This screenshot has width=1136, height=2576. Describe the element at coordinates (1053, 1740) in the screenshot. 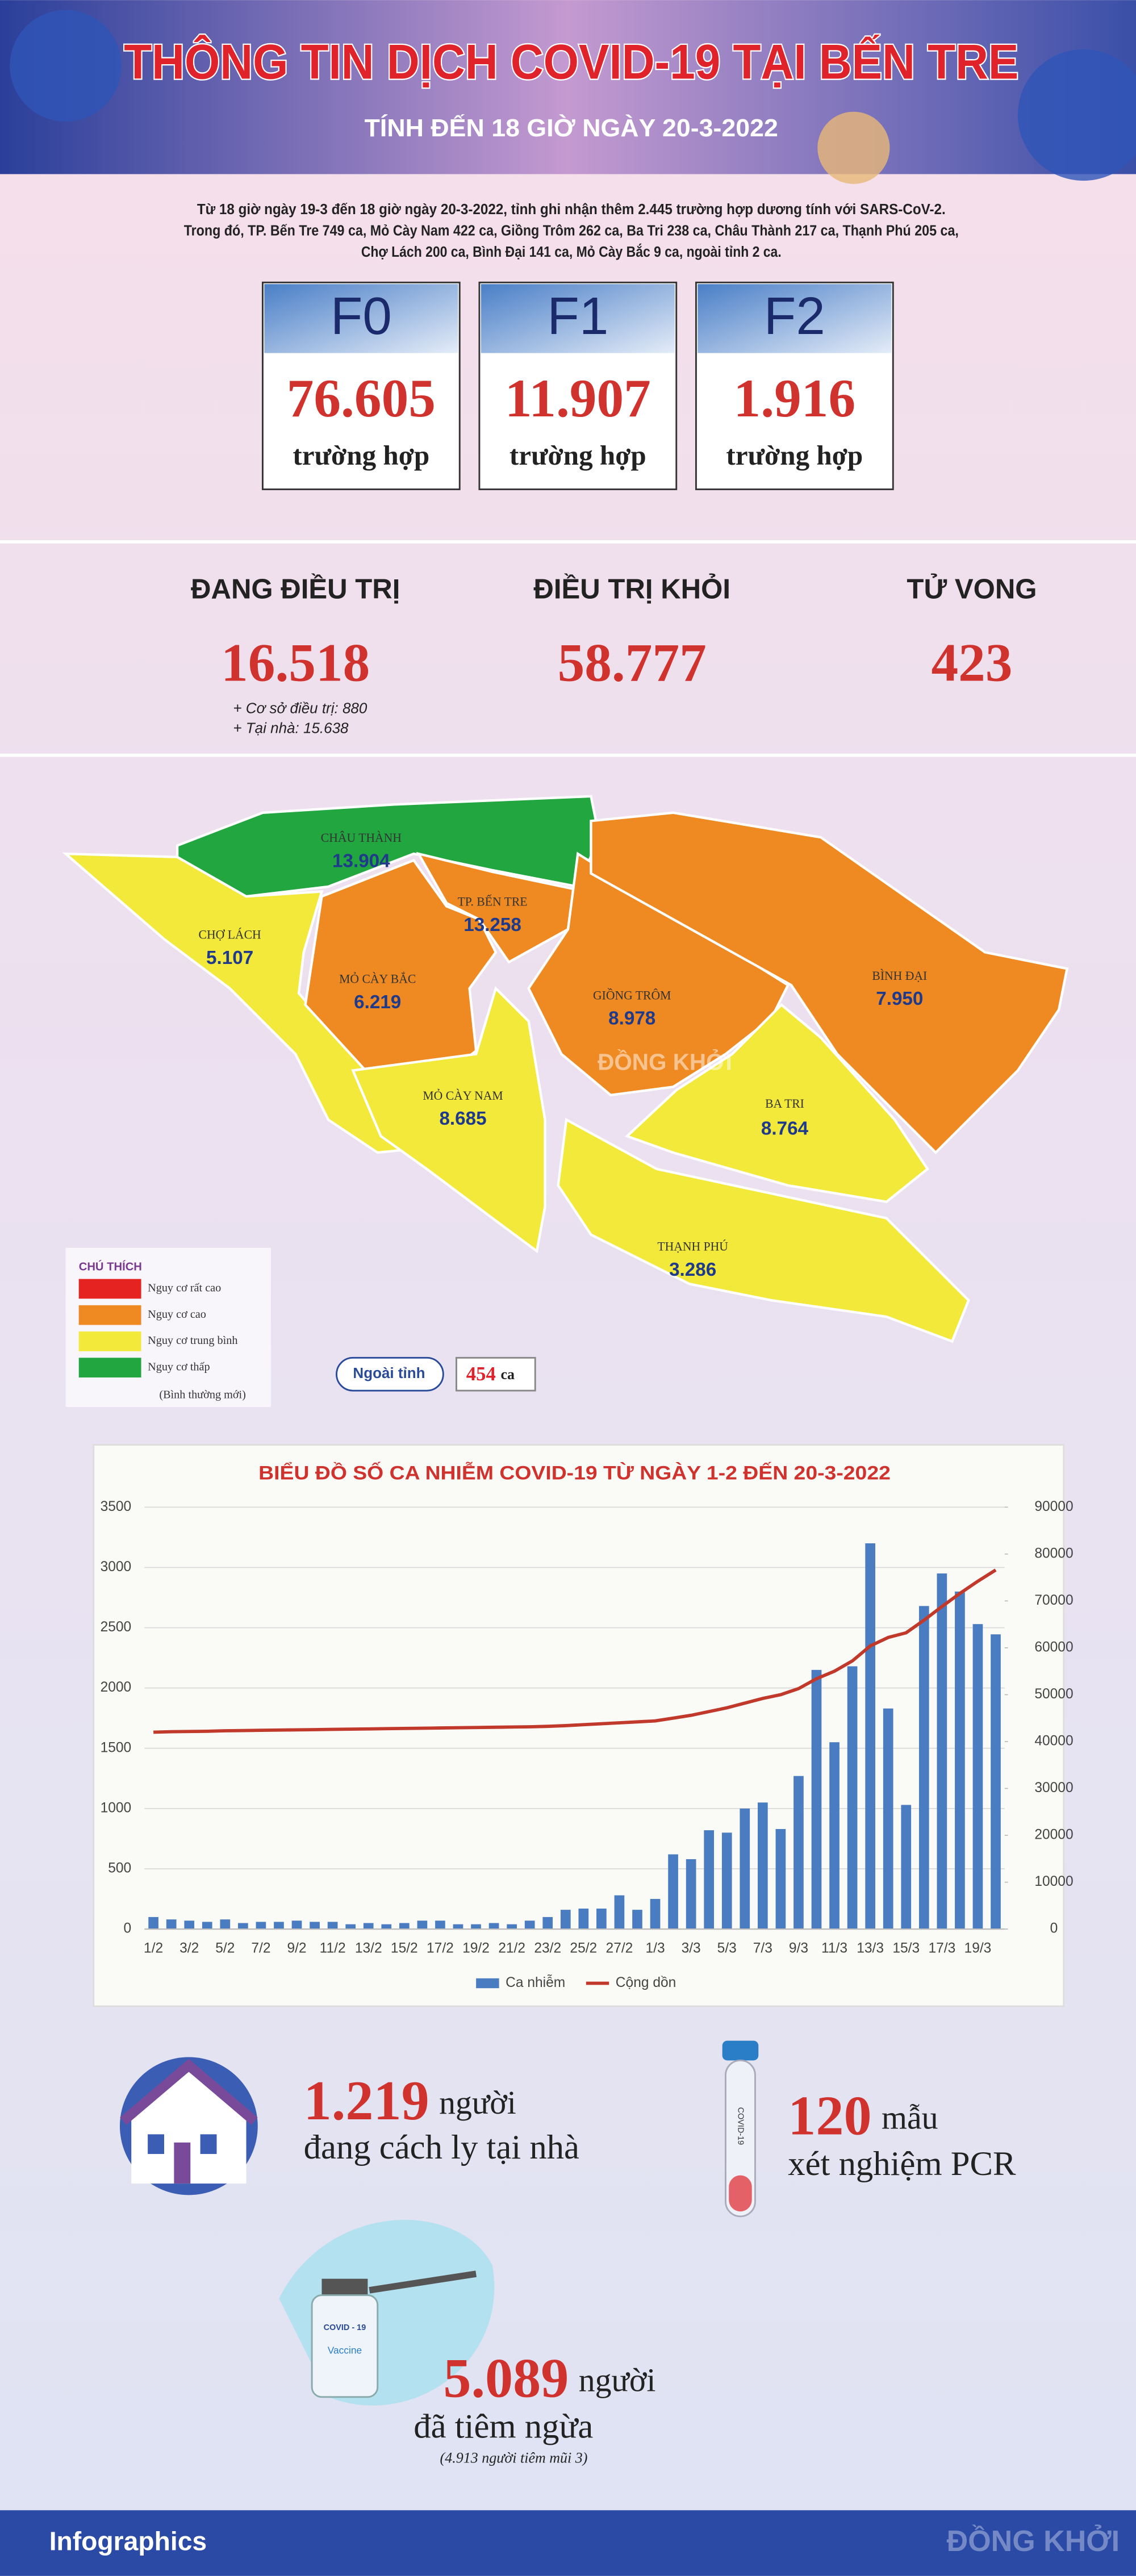

I see `y2-tick-label: 40000` at that location.